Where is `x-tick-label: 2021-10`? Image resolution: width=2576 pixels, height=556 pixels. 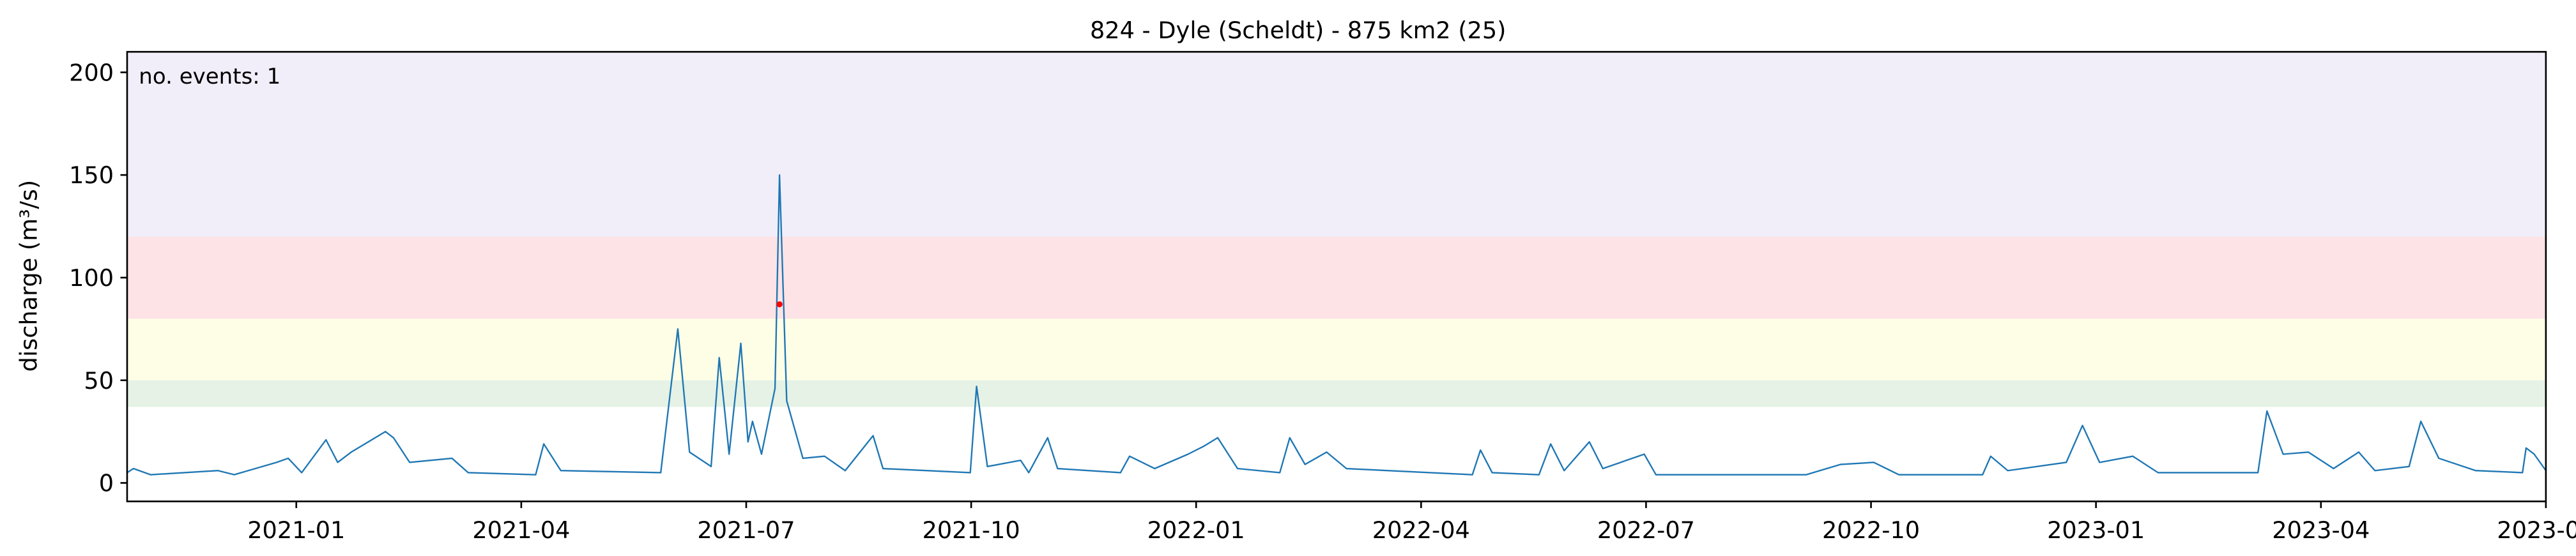 x-tick-label: 2021-10 is located at coordinates (971, 530).